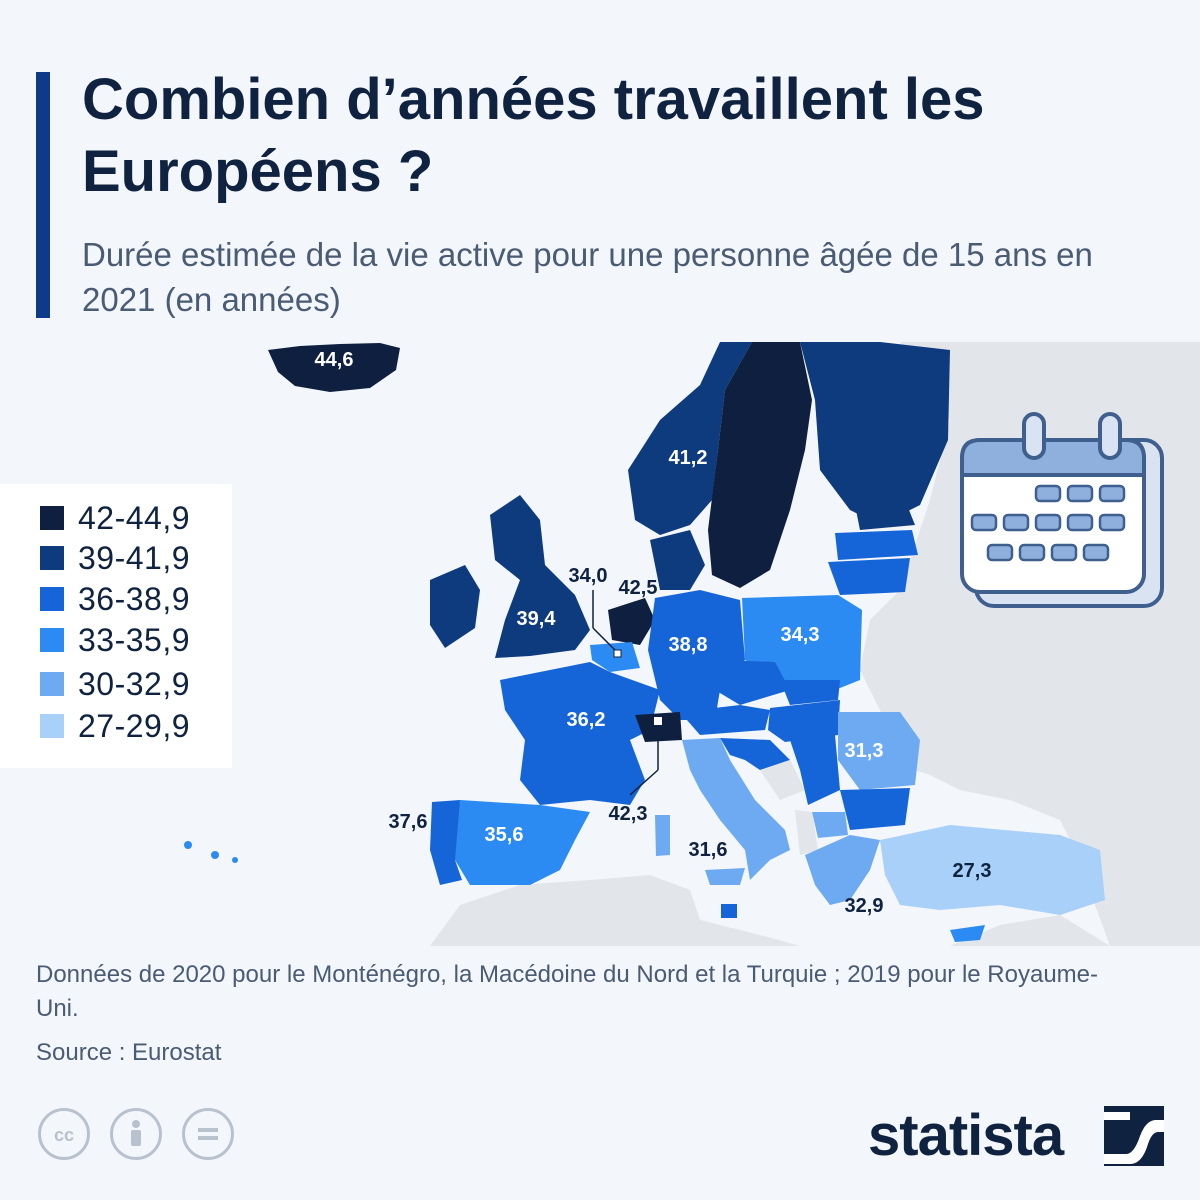  Describe the element at coordinates (631, 621) in the screenshot. I see `region-netherlands` at that location.